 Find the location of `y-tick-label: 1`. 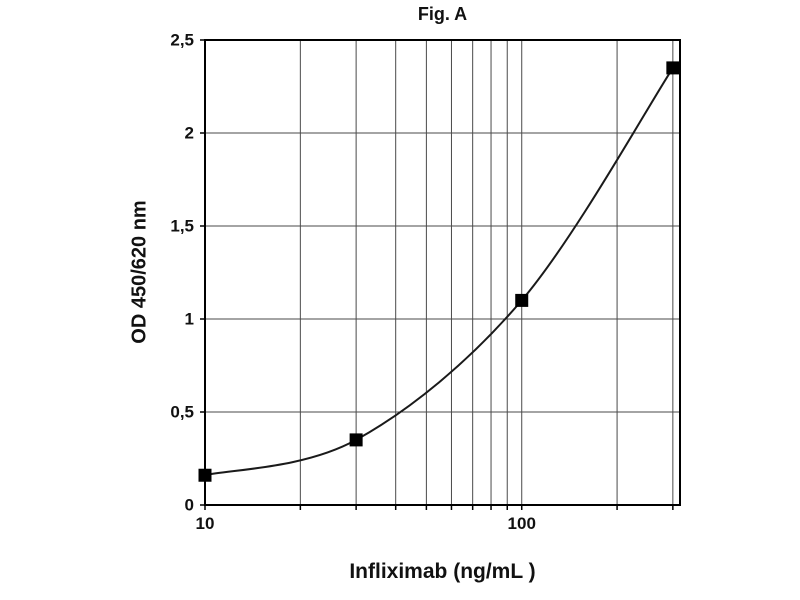

y-tick-label: 1 is located at coordinates (189, 319).